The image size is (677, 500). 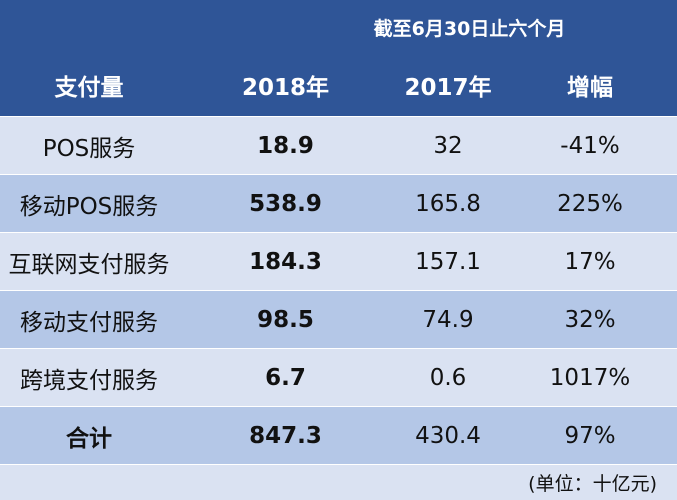 I want to click on footer: (单位：十亿元), so click(x=338, y=482).